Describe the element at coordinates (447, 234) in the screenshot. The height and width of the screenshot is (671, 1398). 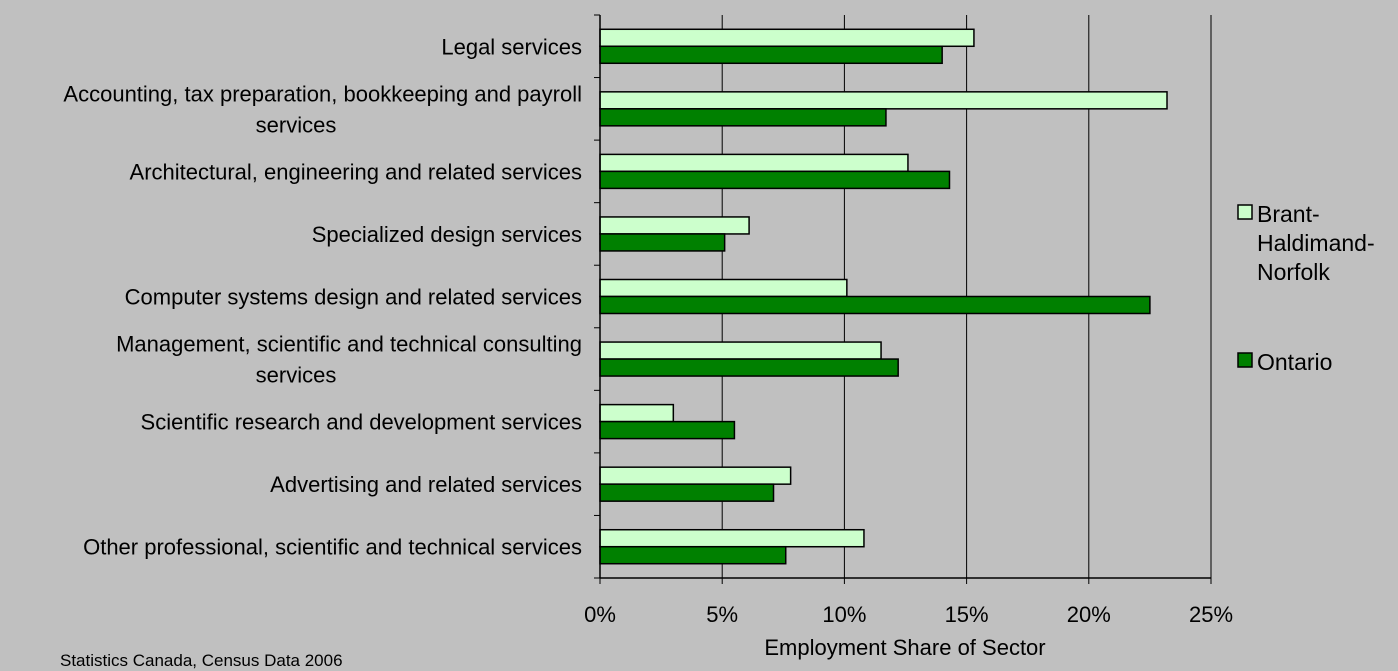
I see `category-label: Specialized design services` at that location.